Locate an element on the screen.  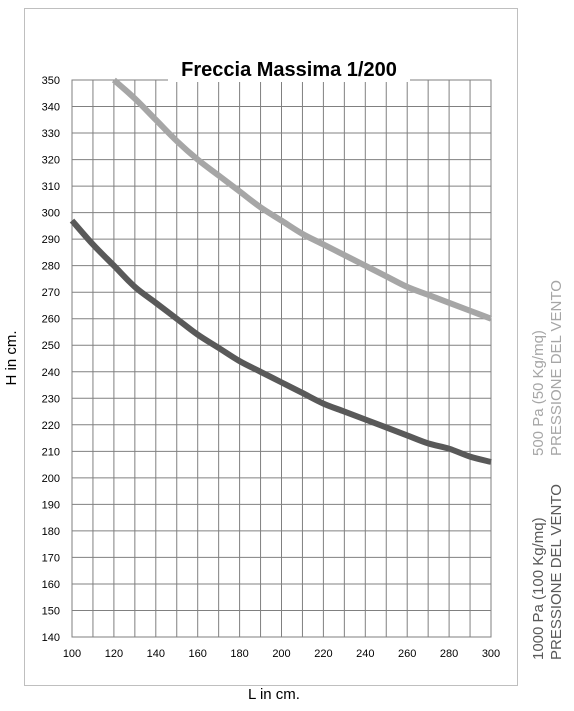
y-tick-label: 280 is located at coordinates (51, 267).